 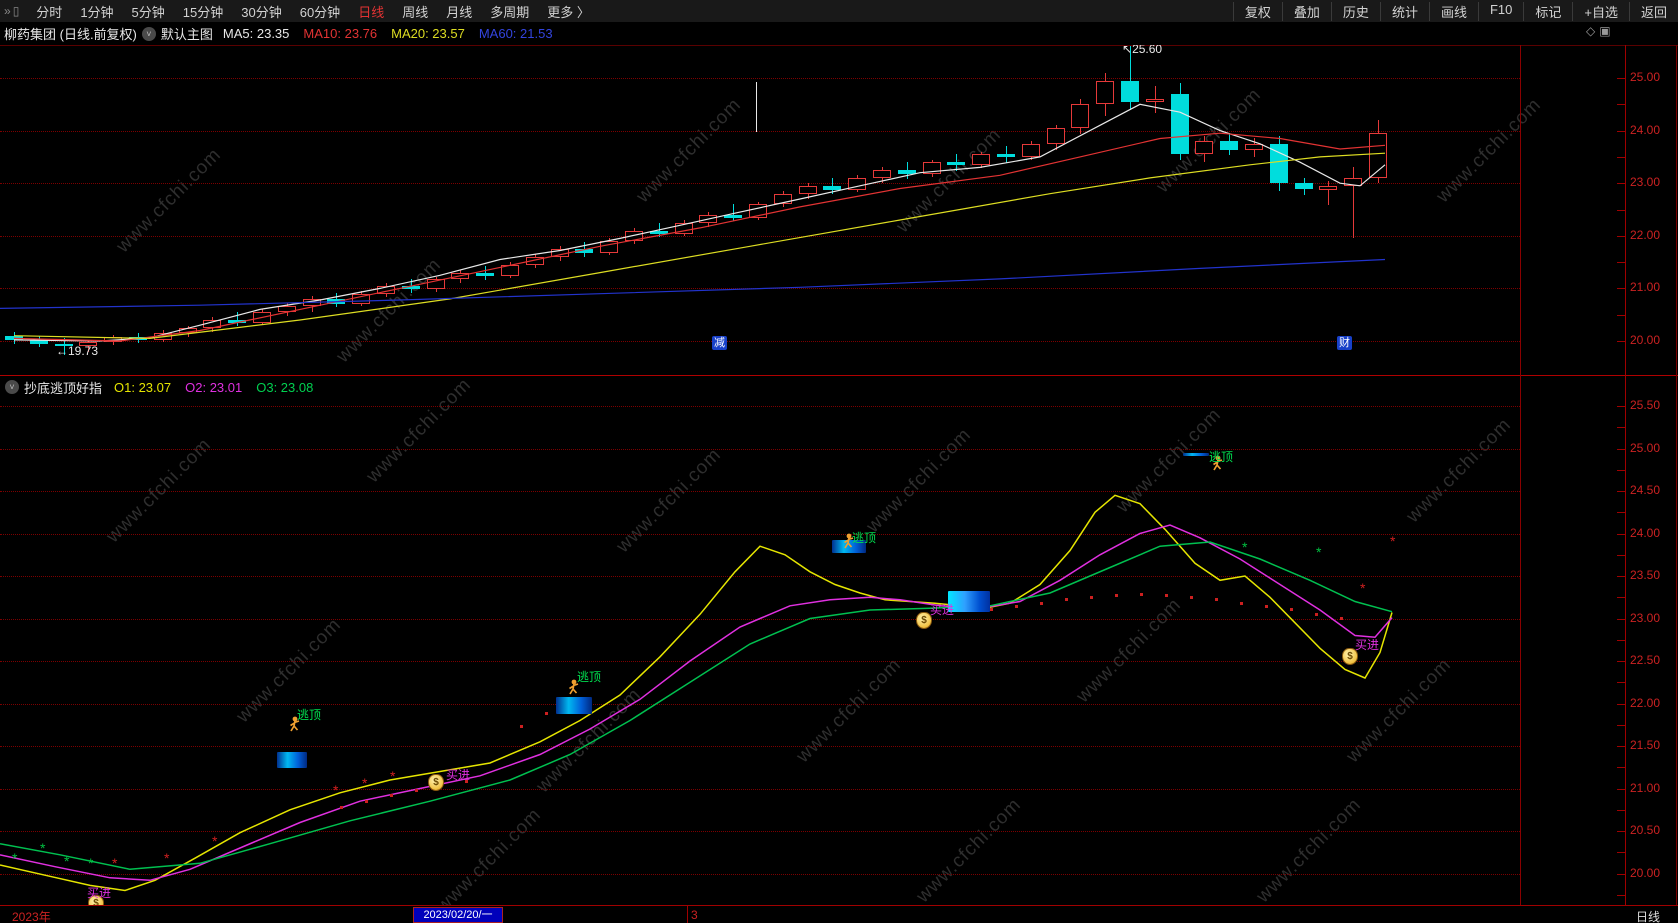 What do you see at coordinates (1500, 11) in the screenshot?
I see `tool-item: F10` at bounding box center [1500, 11].